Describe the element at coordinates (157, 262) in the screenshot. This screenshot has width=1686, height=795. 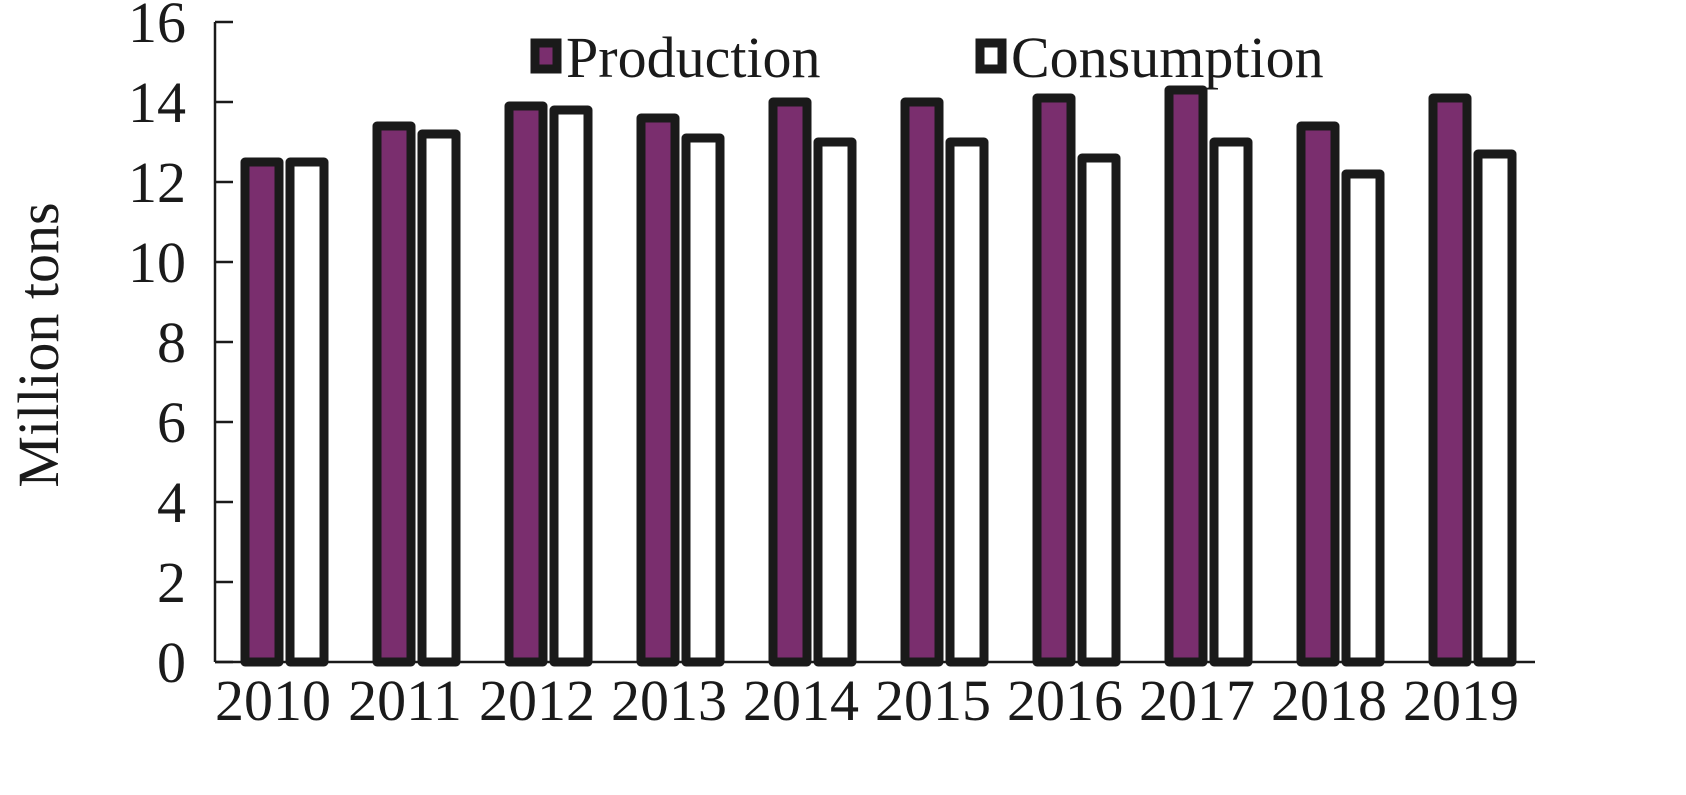
I see `y-tick-label: 10` at that location.